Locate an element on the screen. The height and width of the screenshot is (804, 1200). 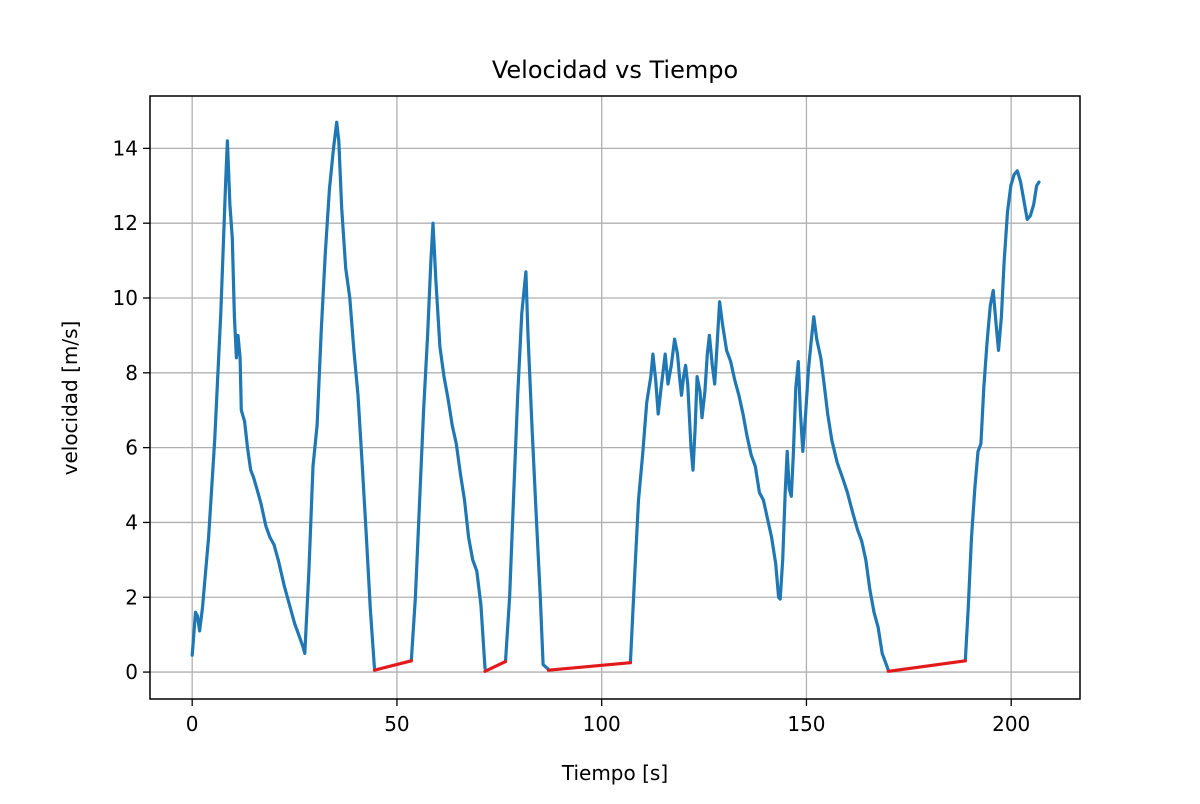
x-tick-label: 0 is located at coordinates (192, 724).